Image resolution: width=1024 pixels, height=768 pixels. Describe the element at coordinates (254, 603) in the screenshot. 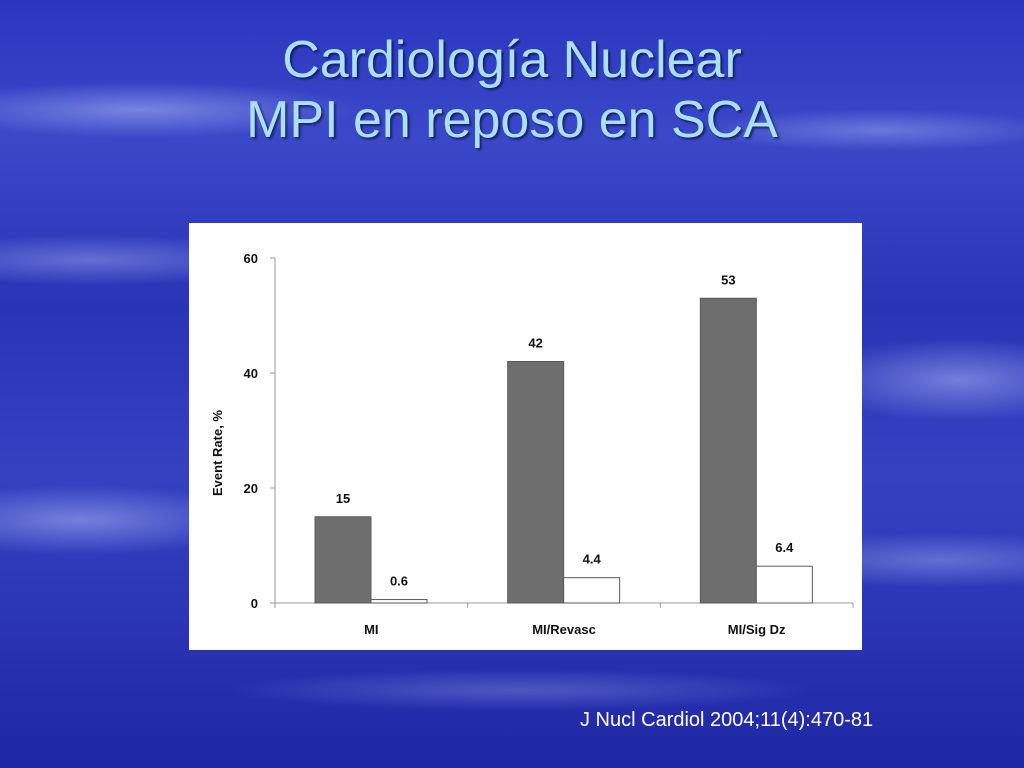

I see `y-tick-label: 0` at that location.